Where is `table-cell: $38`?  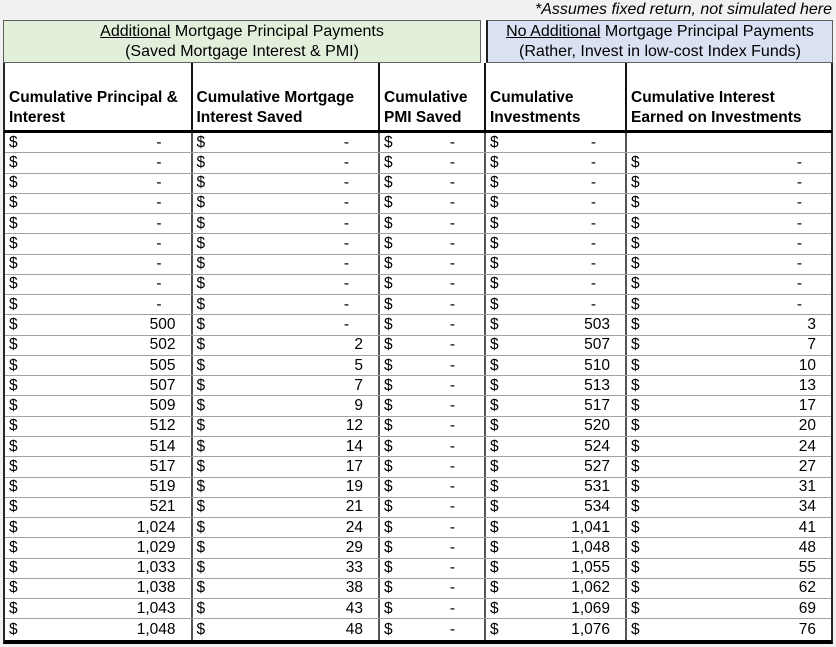
table-cell: $38 is located at coordinates (286, 588).